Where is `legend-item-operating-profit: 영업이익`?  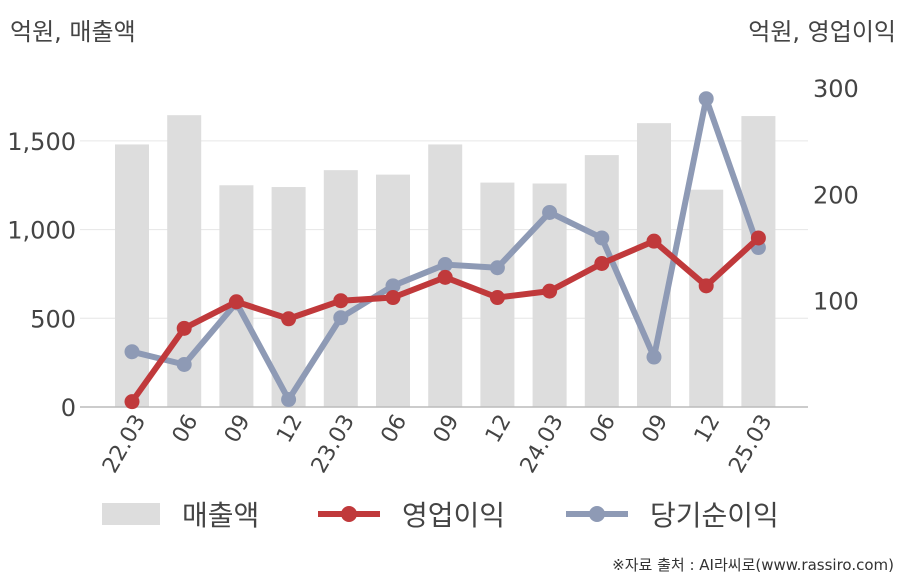 legend-item-operating-profit: 영업이익 is located at coordinates (411, 514).